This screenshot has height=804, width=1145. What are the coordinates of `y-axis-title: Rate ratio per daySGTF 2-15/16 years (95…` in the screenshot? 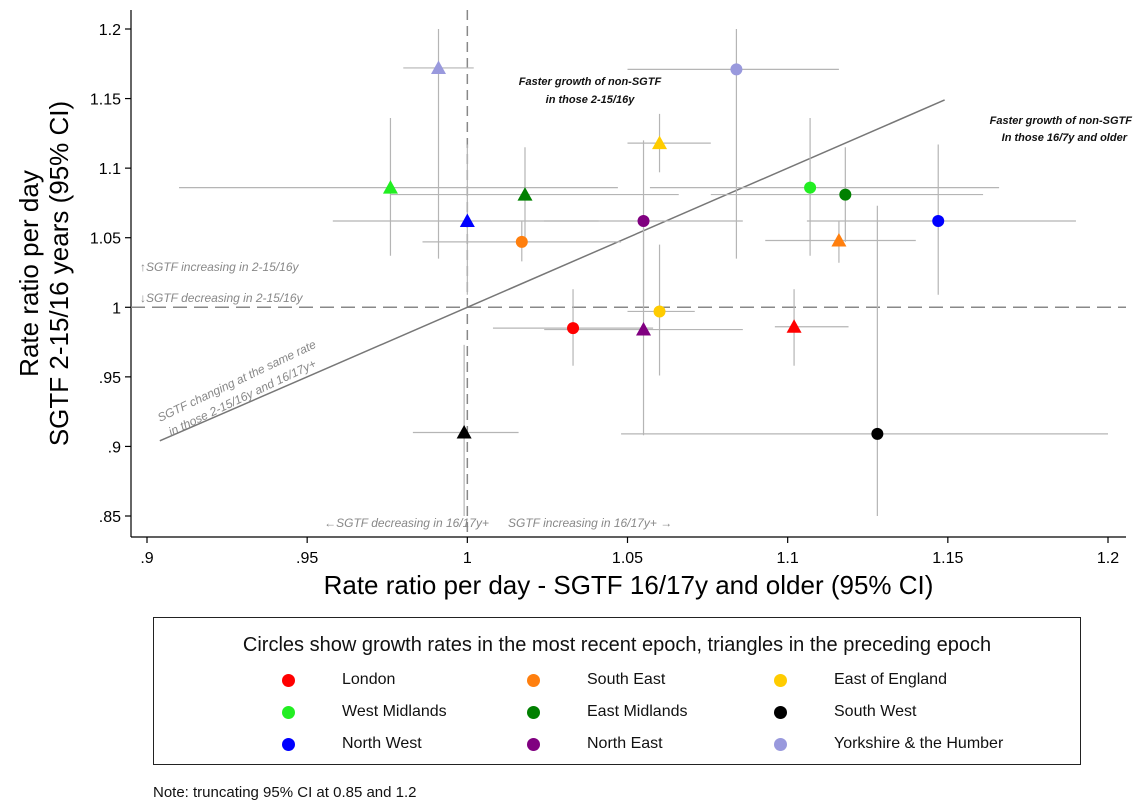 It's located at (44, 273).